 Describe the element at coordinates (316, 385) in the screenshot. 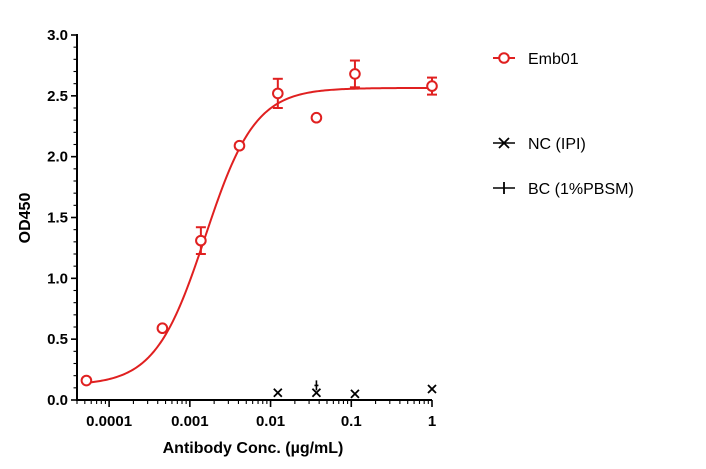

I see `bc-point` at that location.